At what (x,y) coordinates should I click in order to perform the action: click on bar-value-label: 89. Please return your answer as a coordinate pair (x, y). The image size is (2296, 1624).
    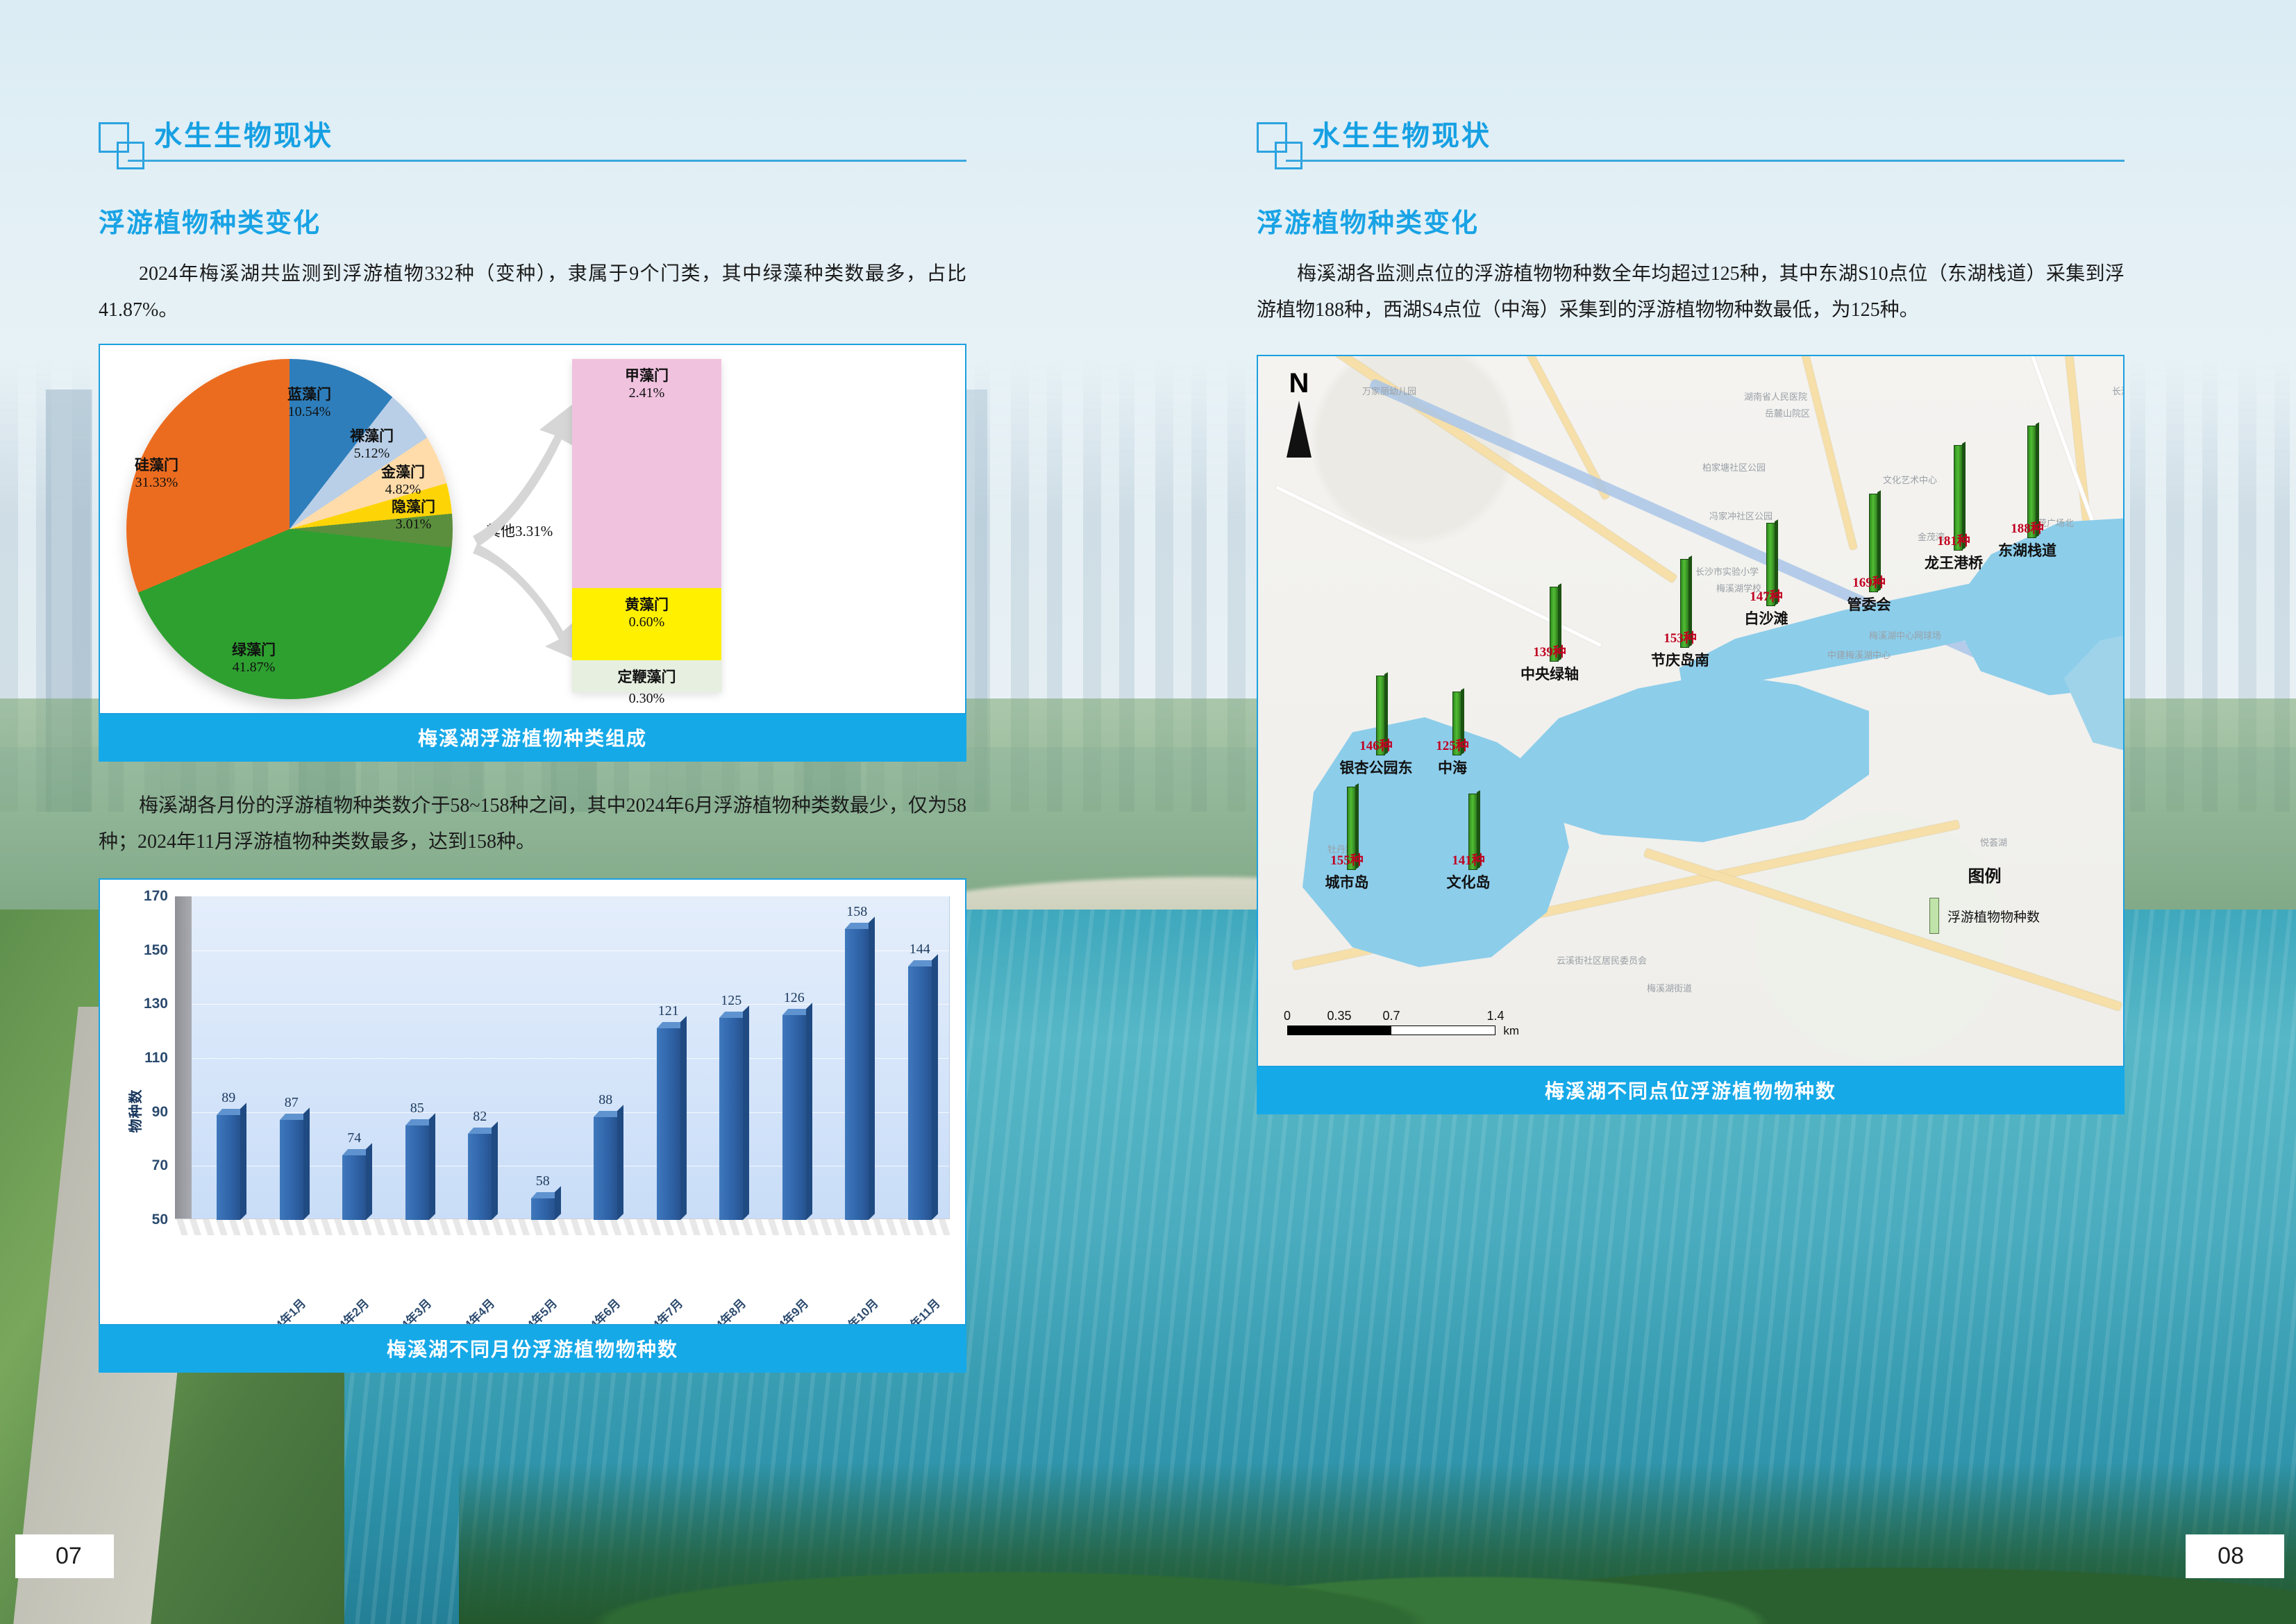
    Looking at the image, I should click on (228, 1097).